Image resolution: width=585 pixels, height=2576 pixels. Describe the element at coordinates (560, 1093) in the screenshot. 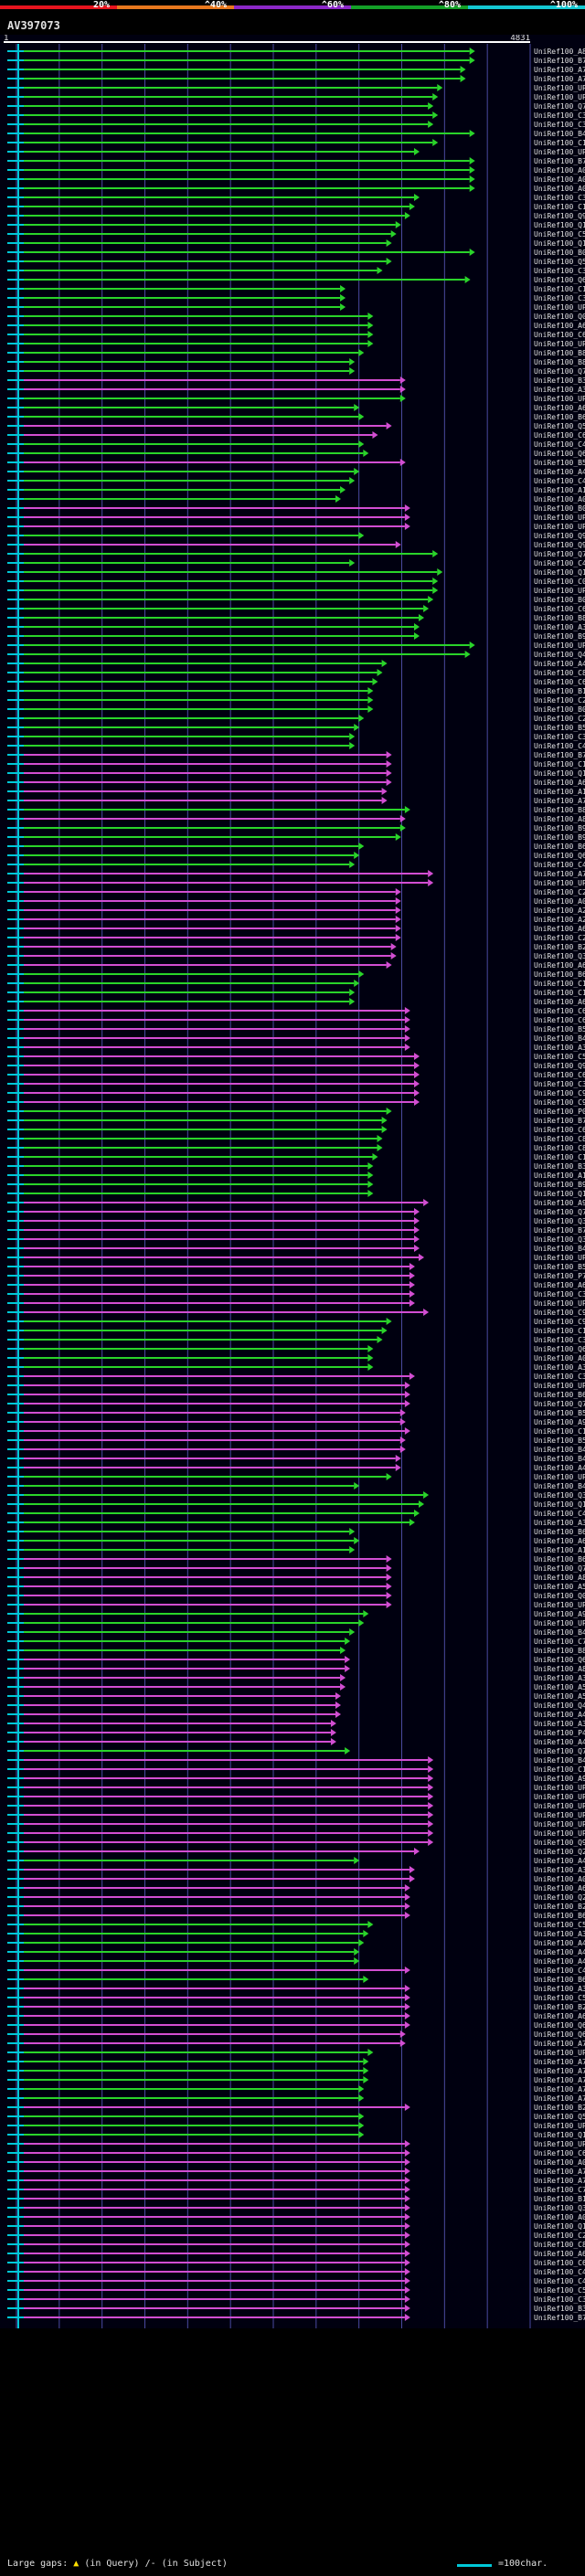

I see `hit-label: UniRef100_C9QBY0` at that location.